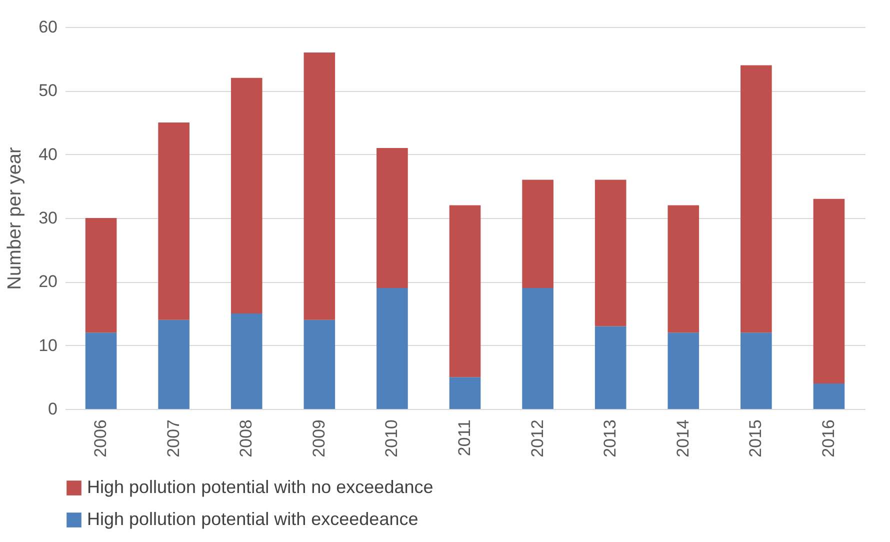  I want to click on x-tick-label: 2016, so click(828, 439).